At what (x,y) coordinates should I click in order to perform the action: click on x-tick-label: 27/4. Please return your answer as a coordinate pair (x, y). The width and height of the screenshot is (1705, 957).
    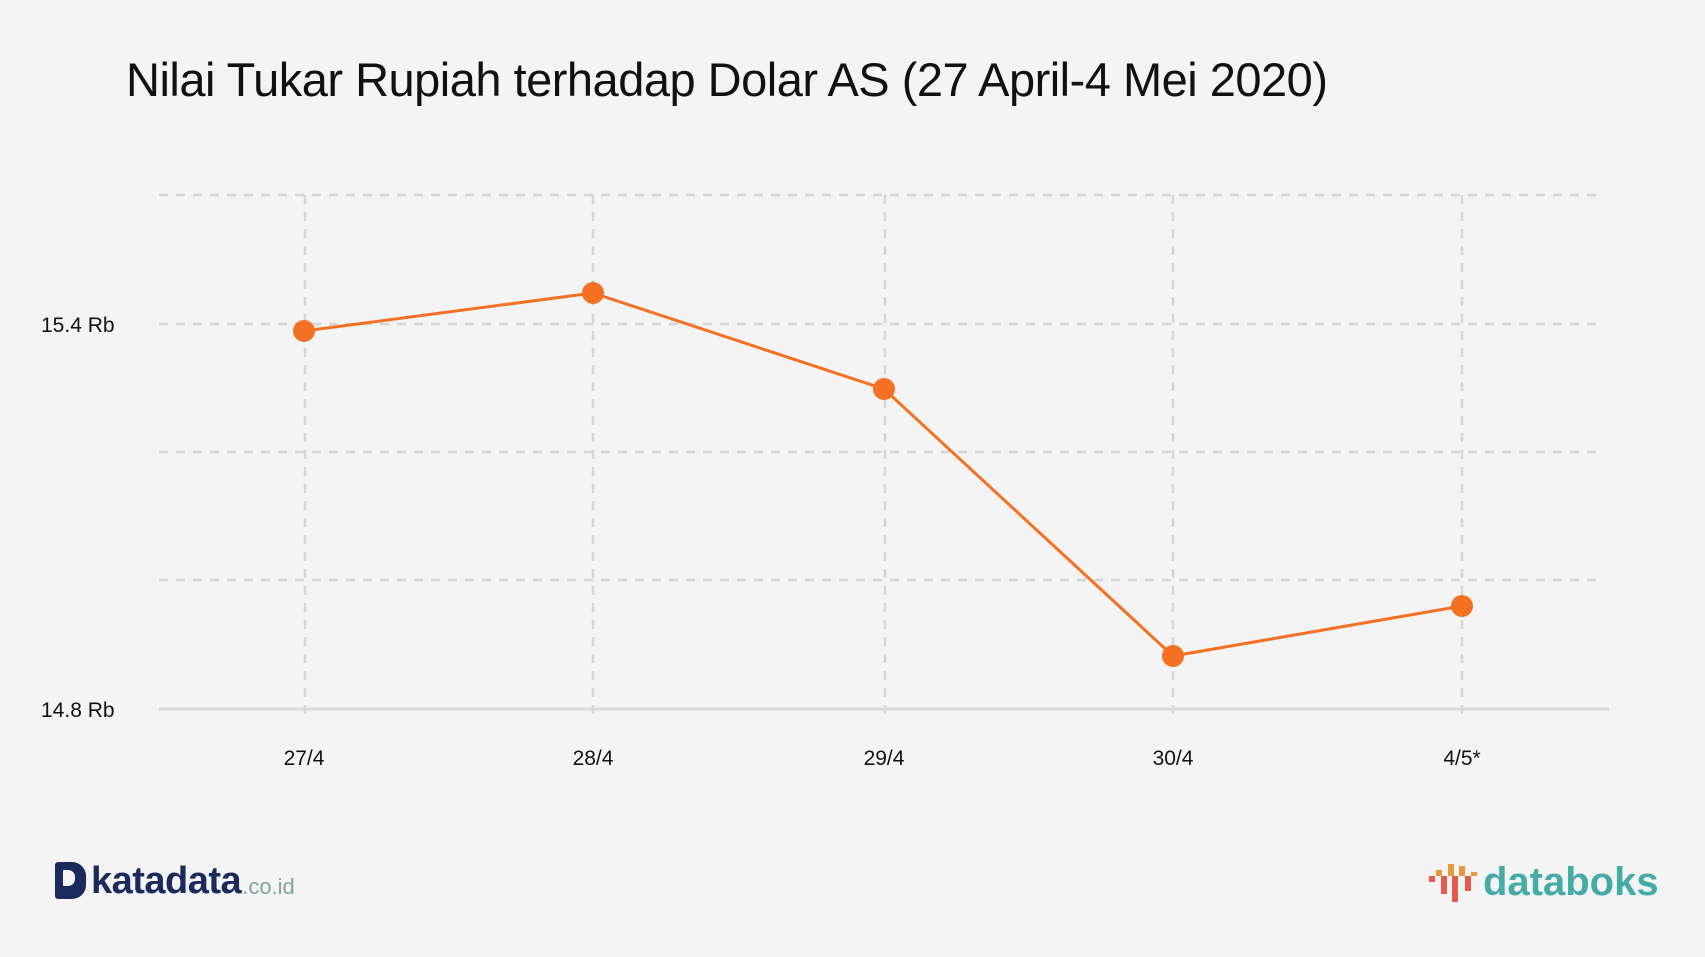
    Looking at the image, I should click on (304, 758).